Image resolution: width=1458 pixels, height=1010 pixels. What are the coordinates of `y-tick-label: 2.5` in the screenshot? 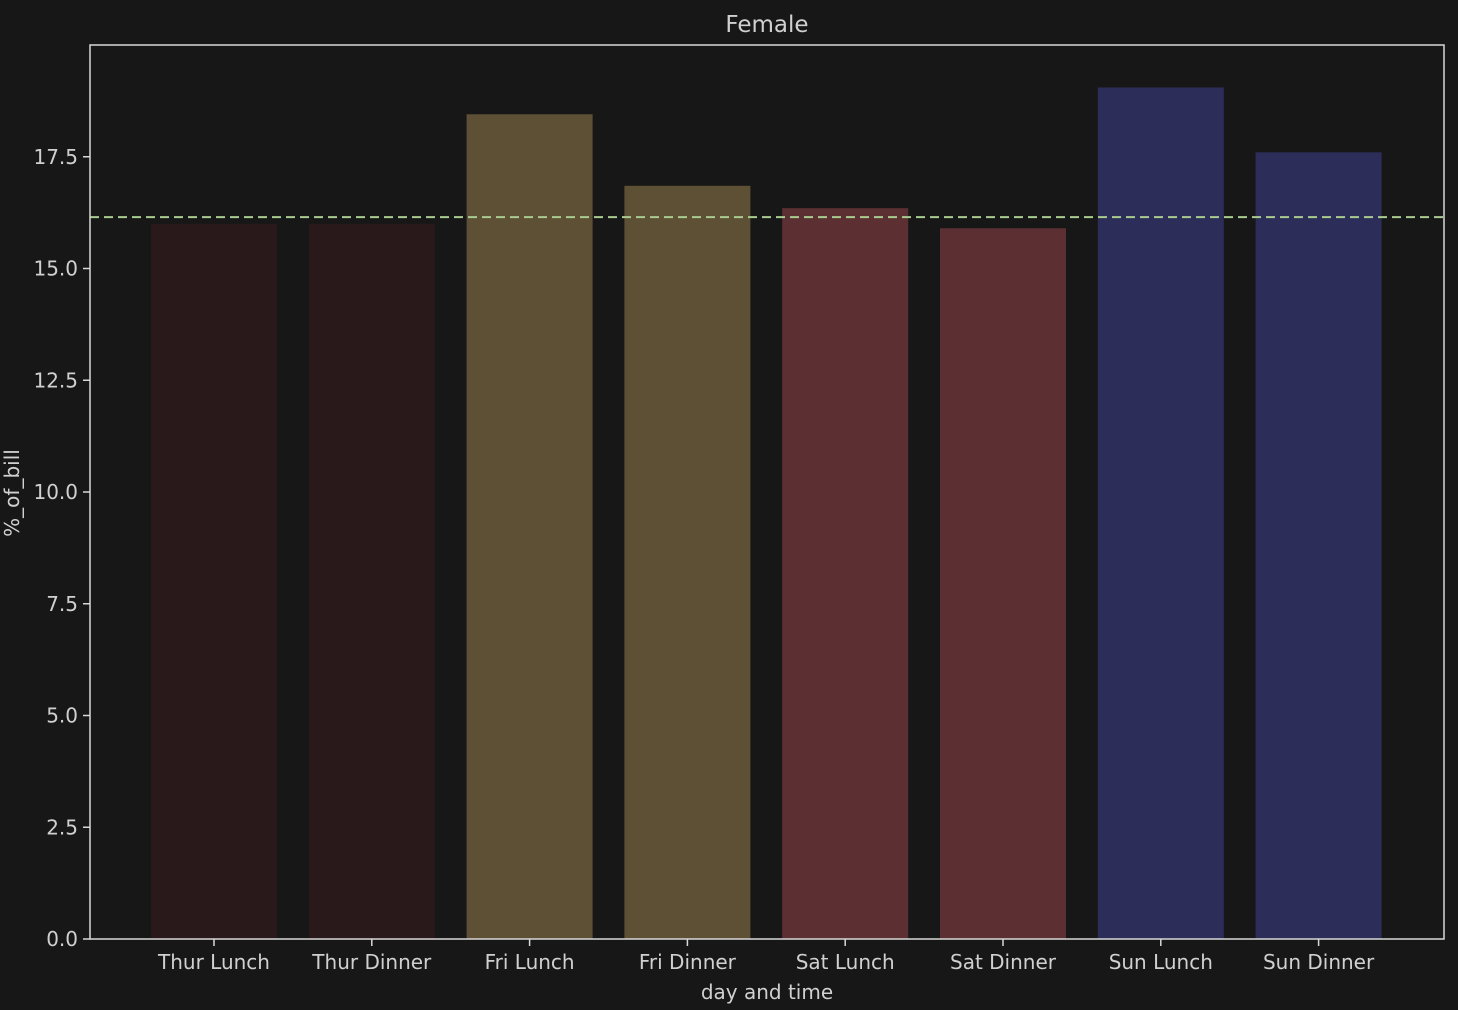 It's located at (62, 827).